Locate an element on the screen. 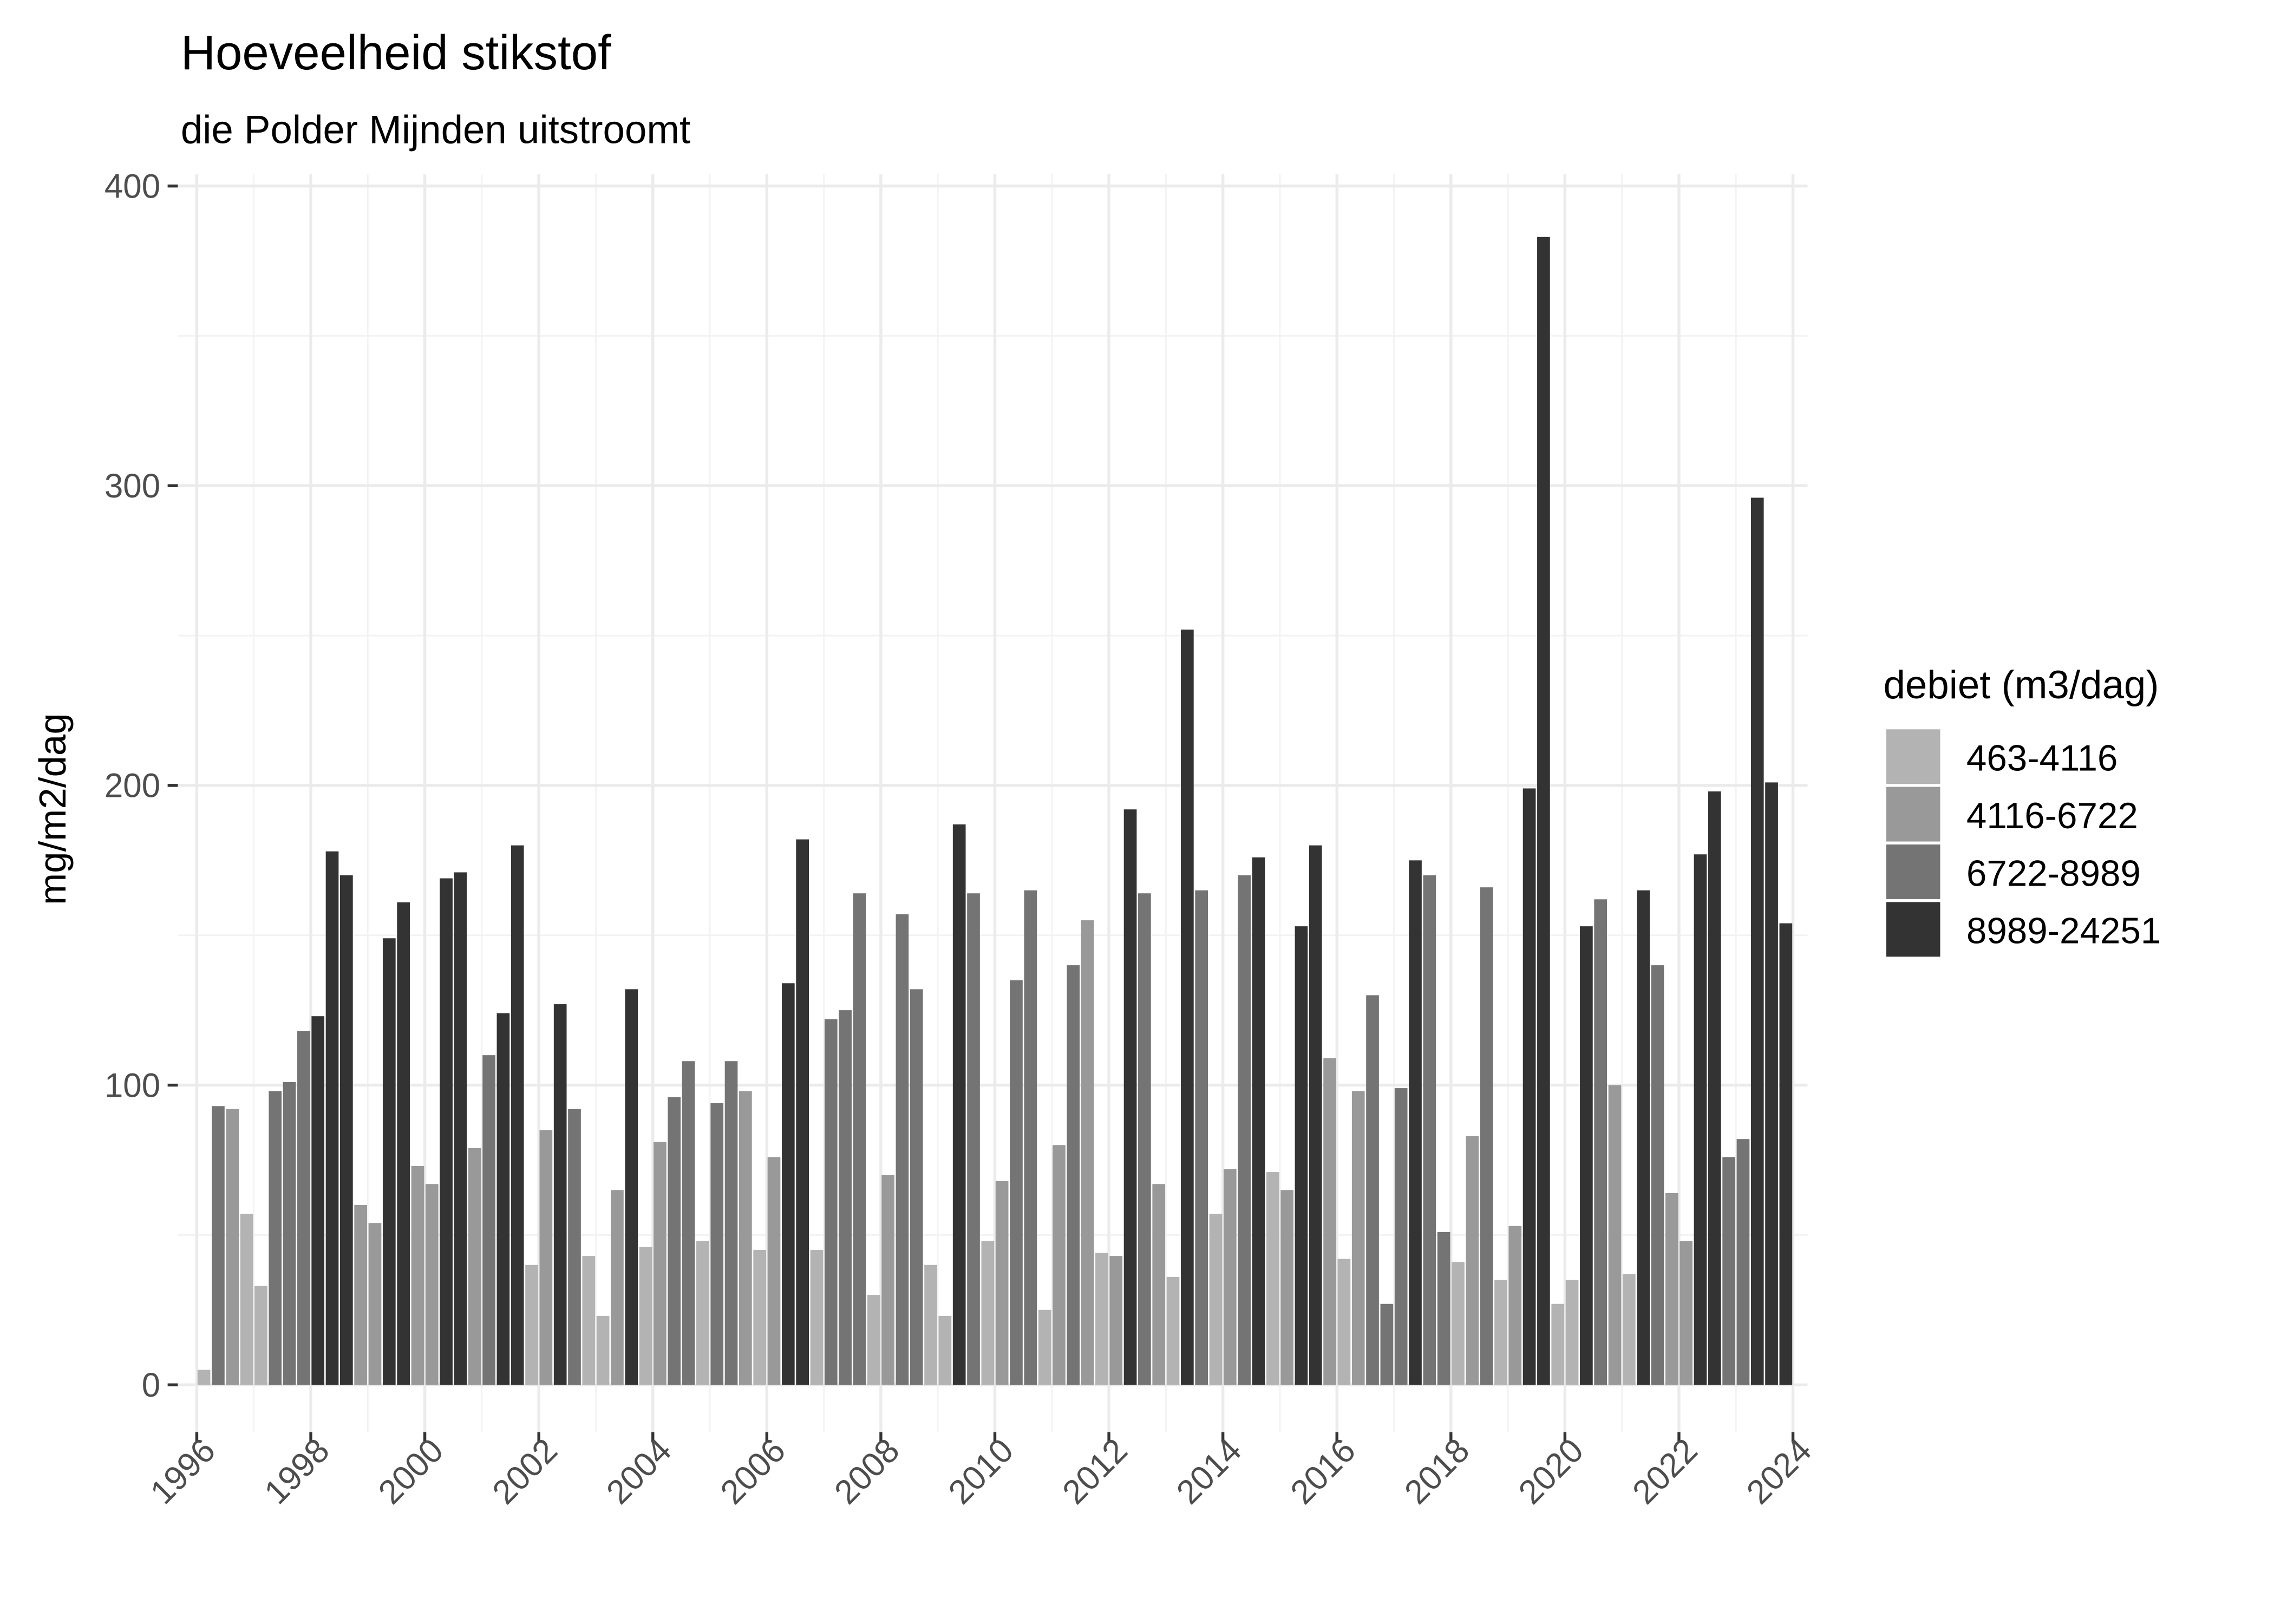 This screenshot has width=2274, height=1624. bar-1996-Q2: 1996-Q2: 93 is located at coordinates (219, 1245).